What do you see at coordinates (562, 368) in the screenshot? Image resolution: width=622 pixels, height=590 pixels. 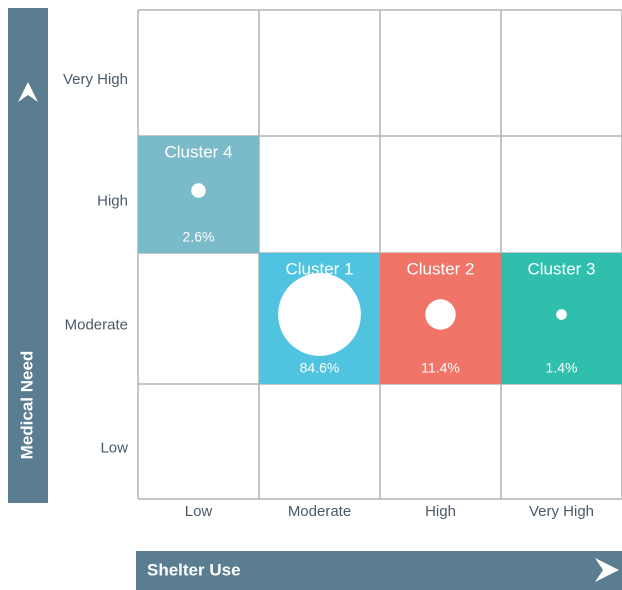 I see `value-label: 1.4%` at bounding box center [562, 368].